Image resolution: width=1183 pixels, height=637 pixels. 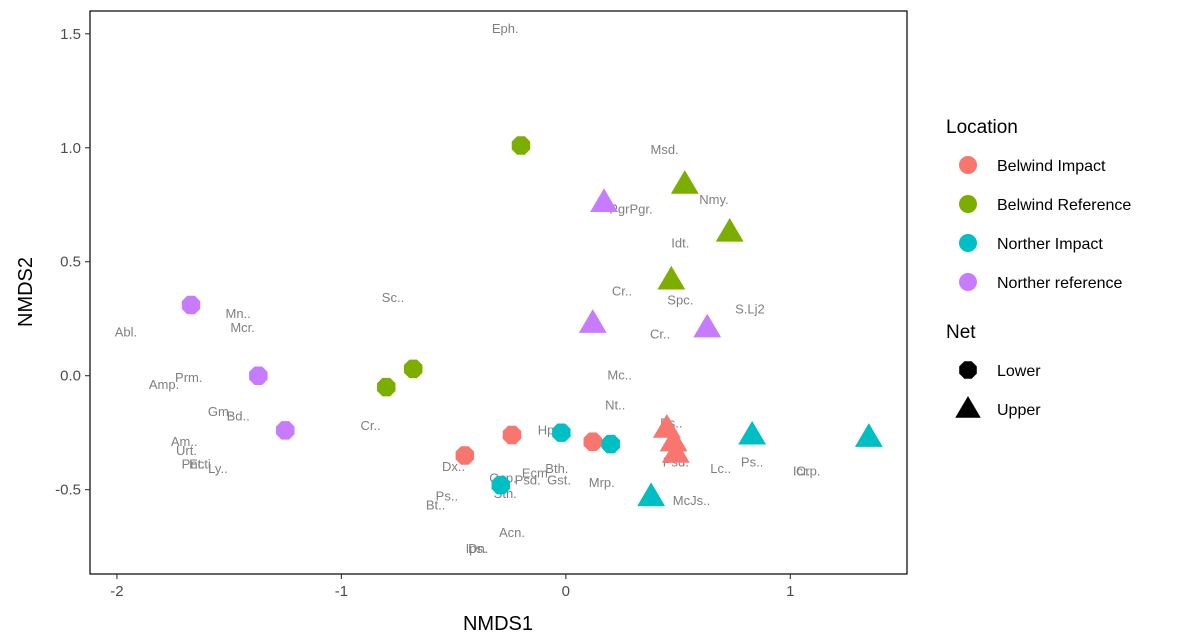 What do you see at coordinates (116, 591) in the screenshot?
I see `x-tick-label: -2` at bounding box center [116, 591].